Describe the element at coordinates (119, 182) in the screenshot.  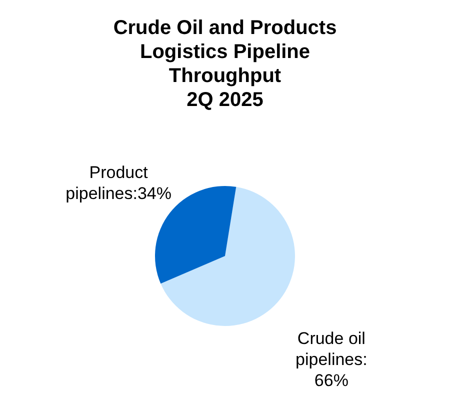
I see `slice-label: Product pipelines:34%` at that location.